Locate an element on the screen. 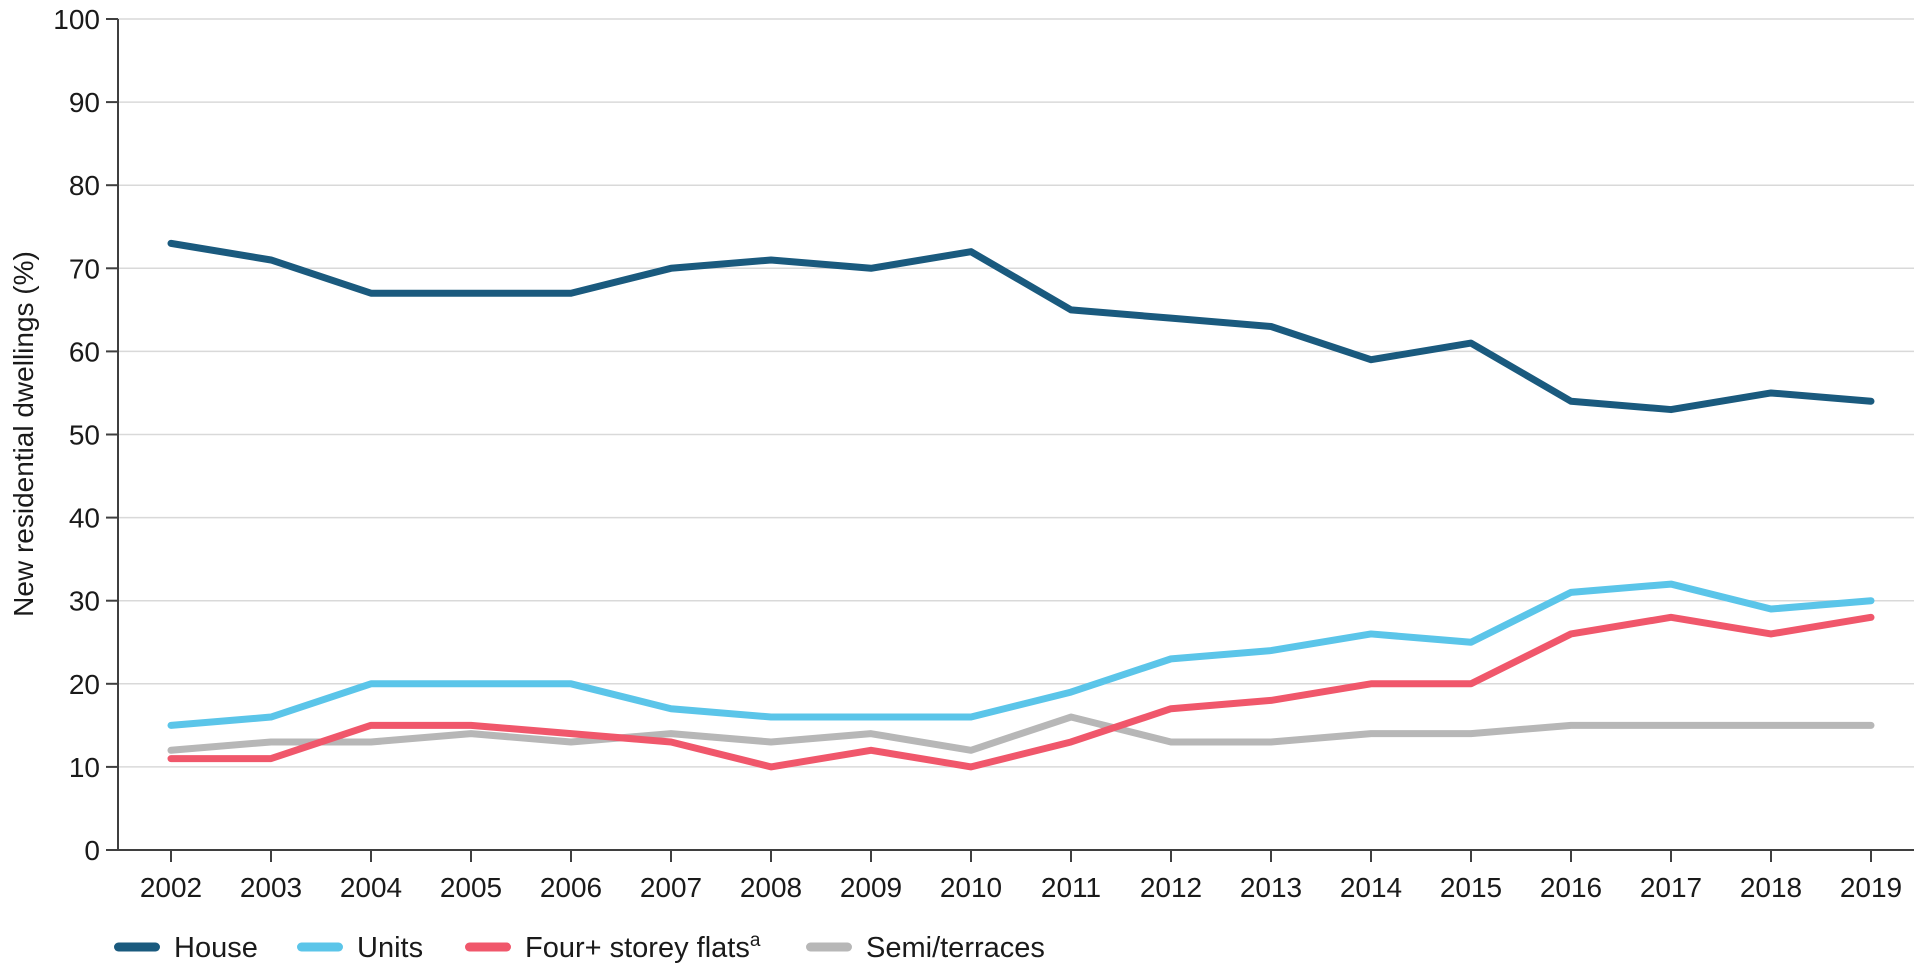 The width and height of the screenshot is (1920, 973). x-tick-label: 2017 is located at coordinates (1671, 887).